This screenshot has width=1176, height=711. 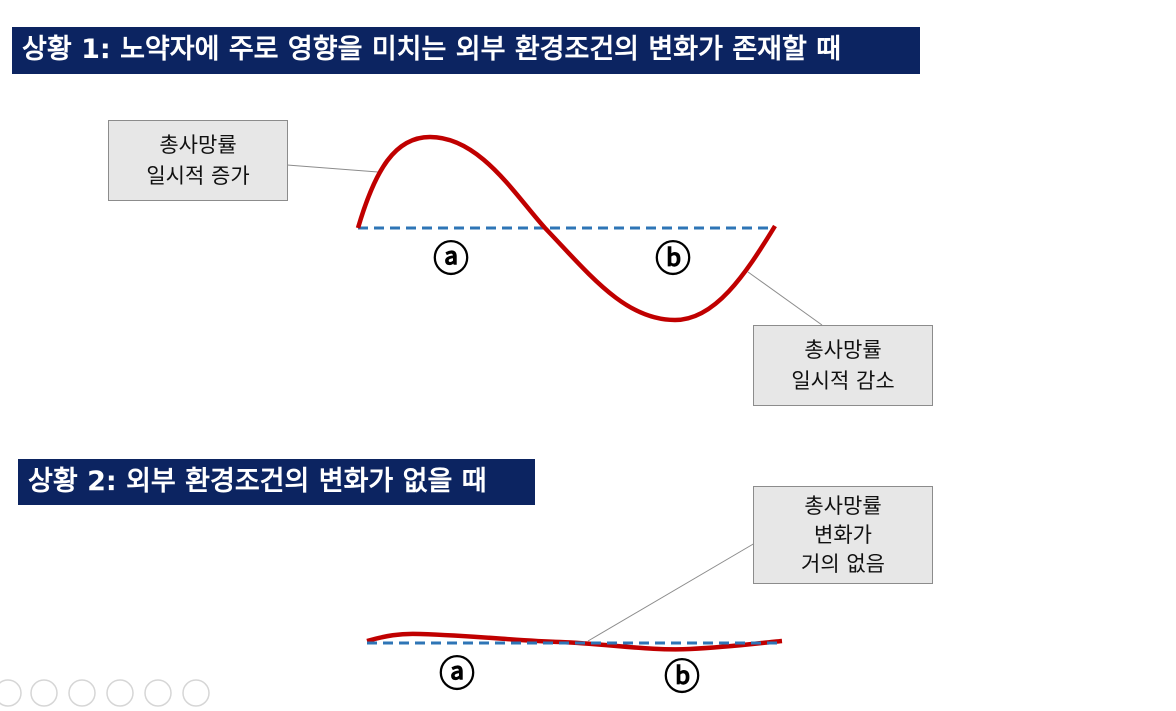 I want to click on zoom-button, so click(x=158, y=693).